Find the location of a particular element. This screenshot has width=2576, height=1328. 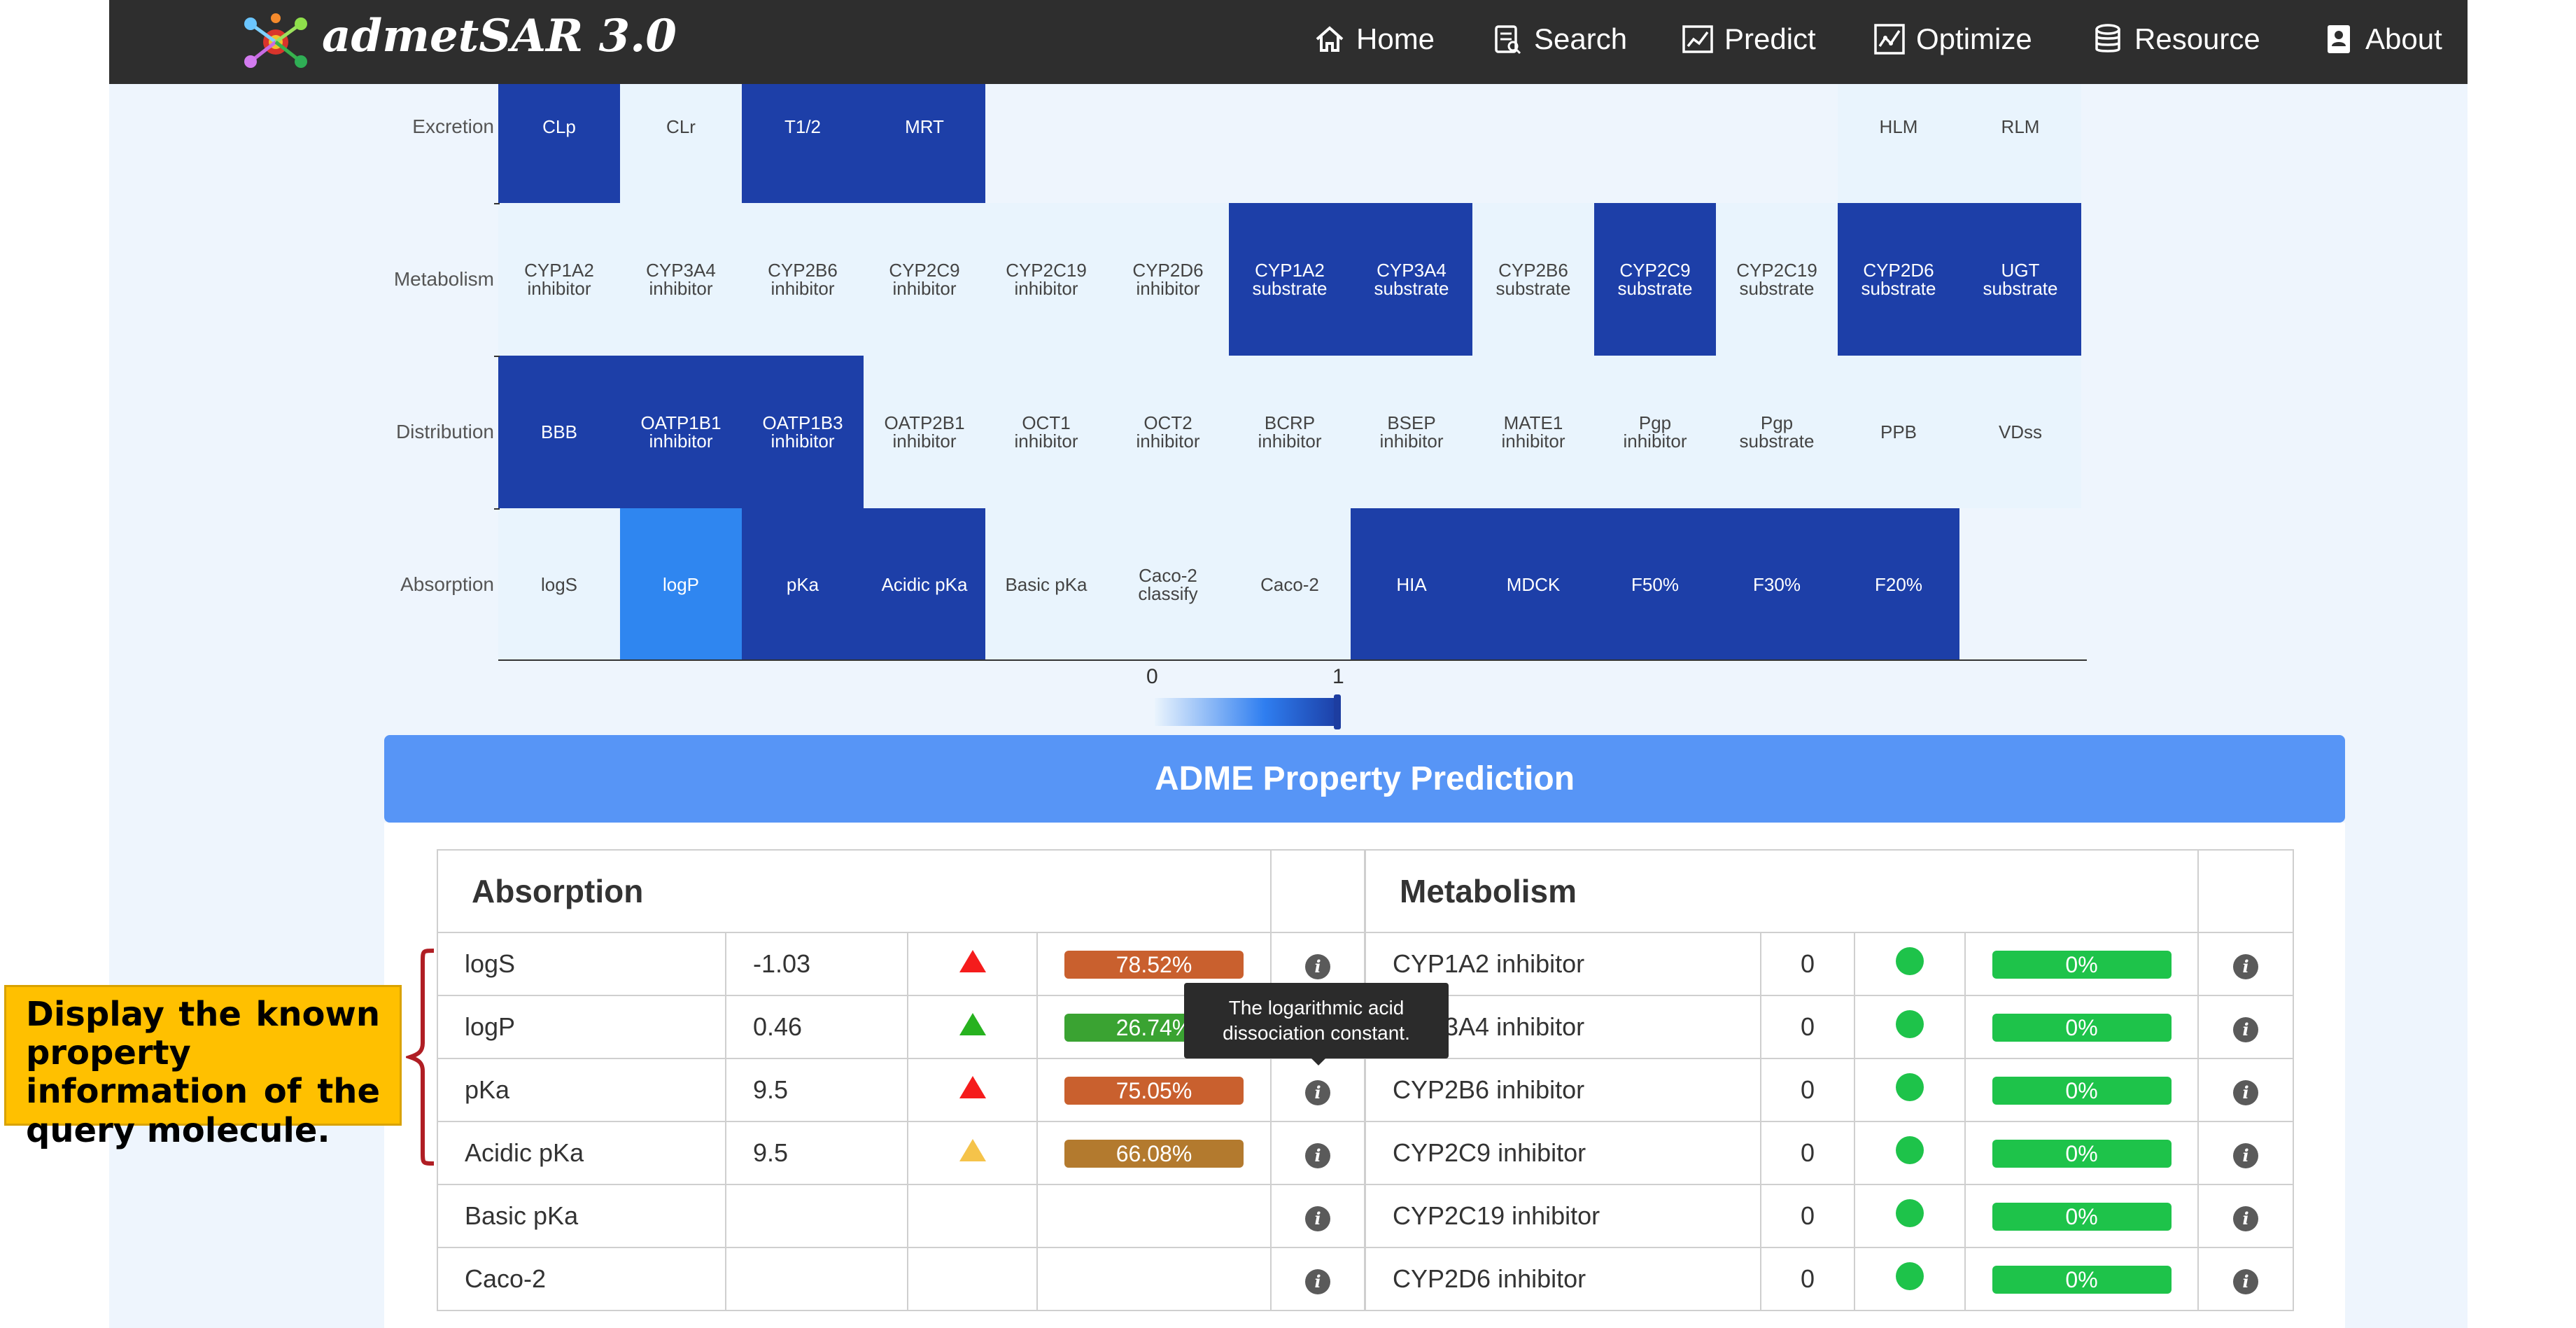

heatmap-cell: CYP3A4 inhibitor is located at coordinates (681, 280).